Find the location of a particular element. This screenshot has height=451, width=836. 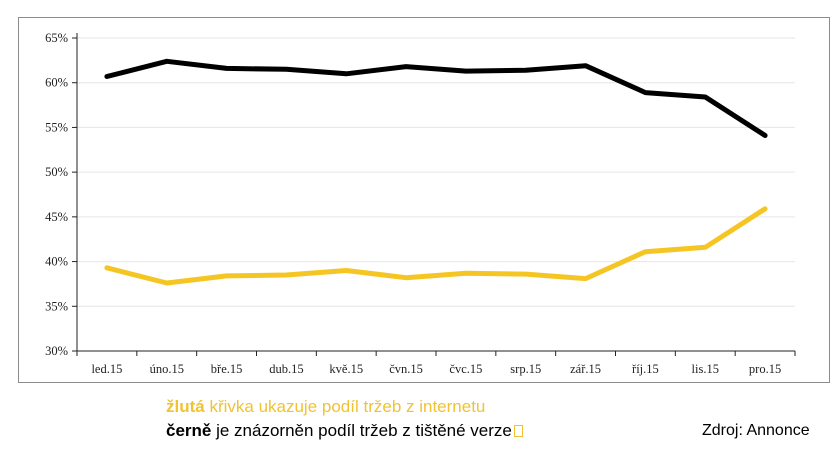

caption-yellow-keyword: žlutá is located at coordinates (185, 406).